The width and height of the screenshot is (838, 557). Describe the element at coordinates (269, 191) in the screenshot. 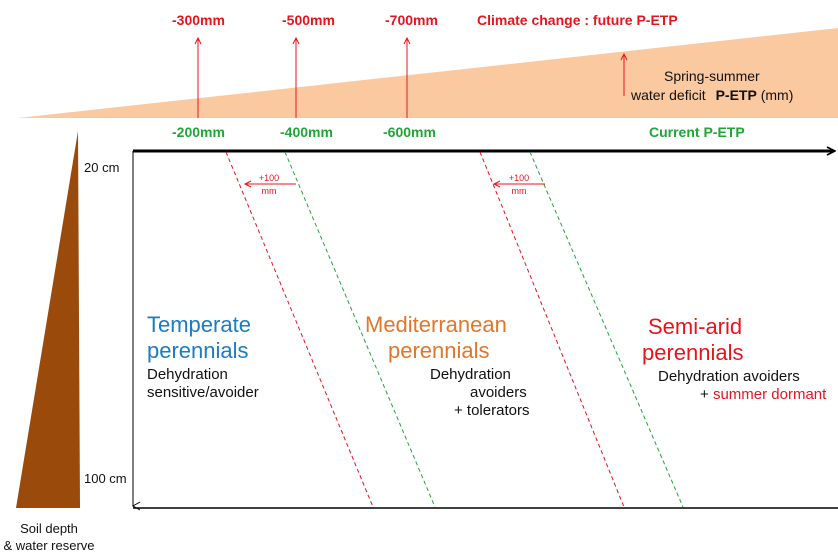

I see `shift-label-1-unit: mm` at that location.